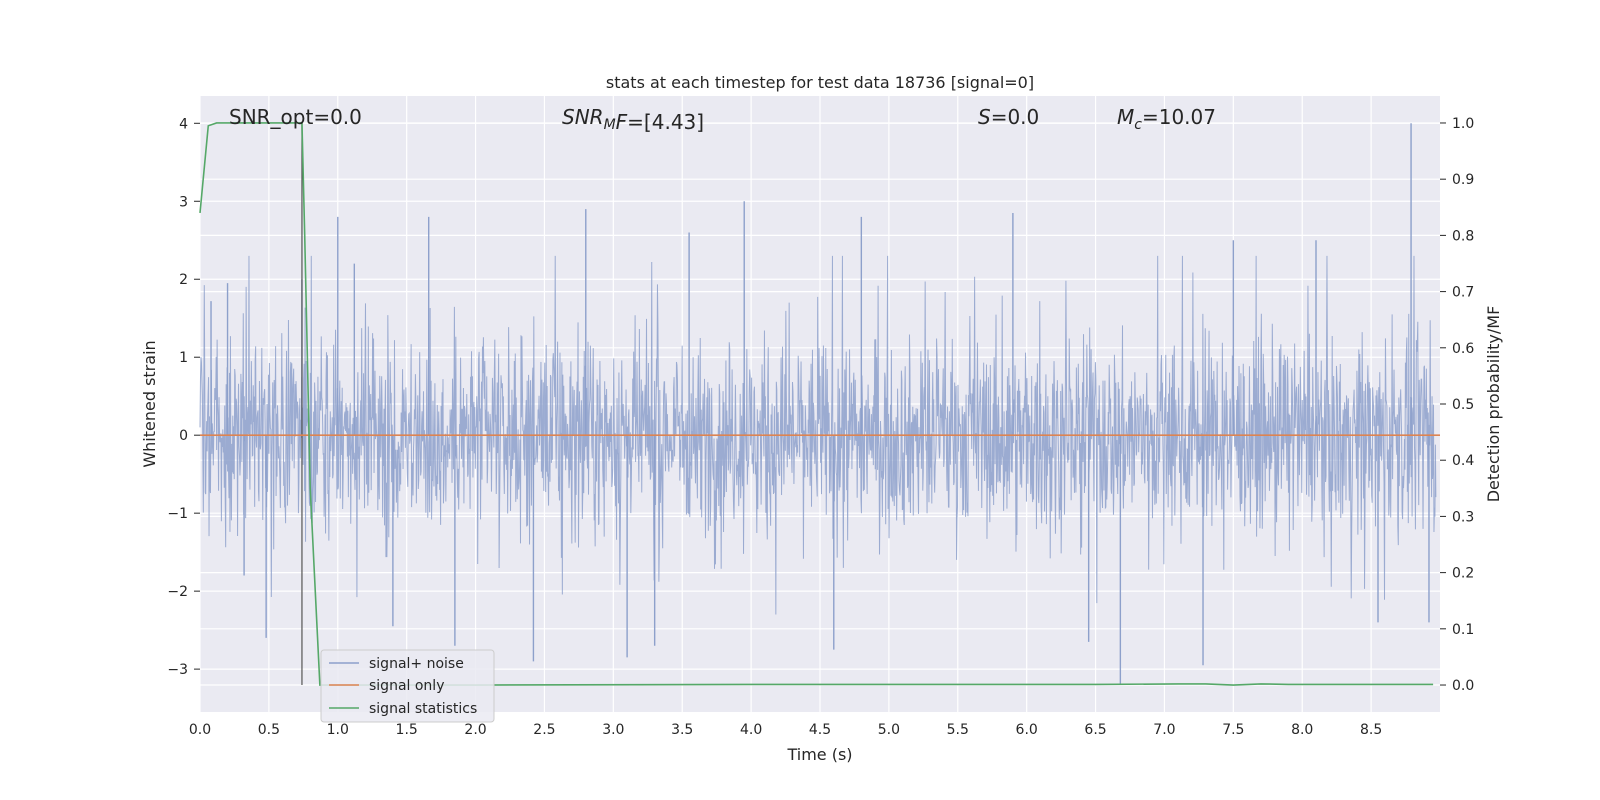  What do you see at coordinates (338, 730) in the screenshot?
I see `x-tick-label: 1.0` at bounding box center [338, 730].